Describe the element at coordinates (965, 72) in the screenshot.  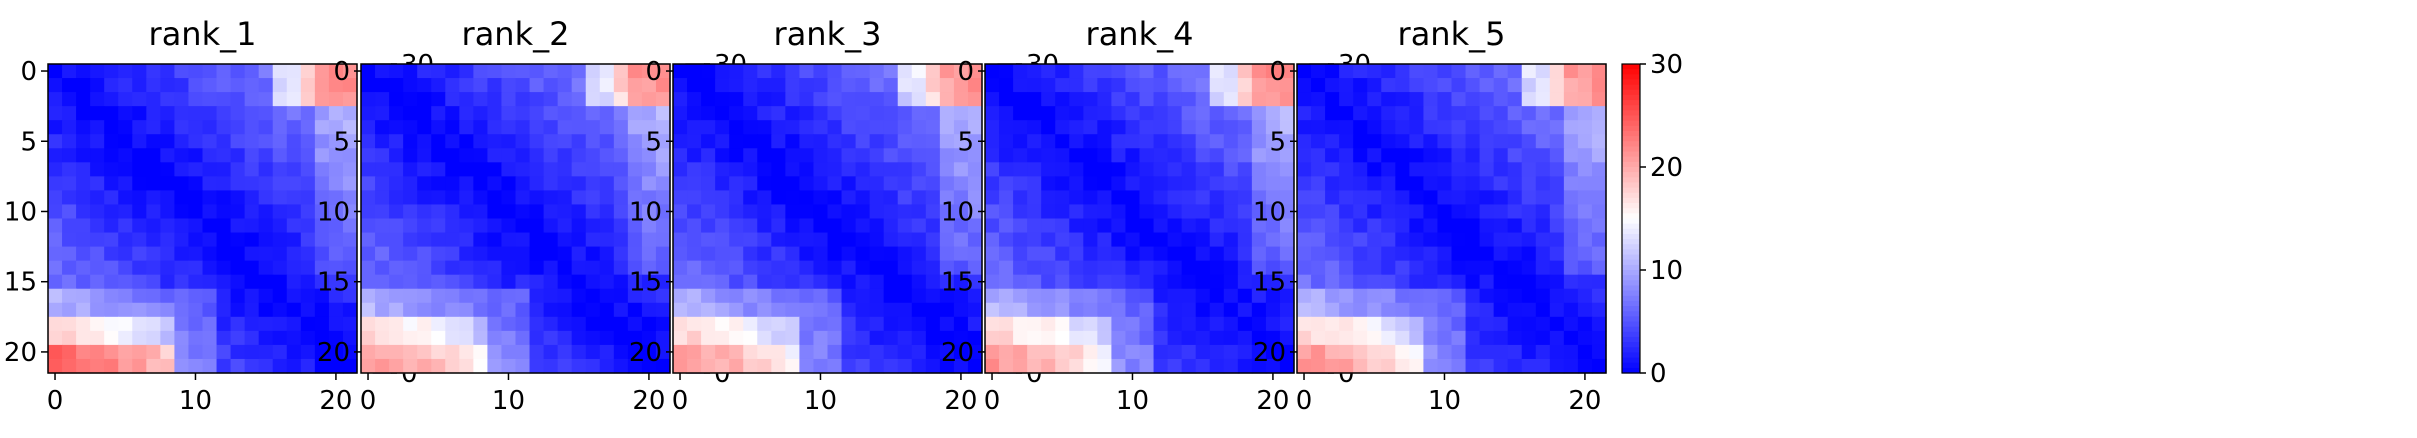
I see `y-tick-label: 0` at that location.